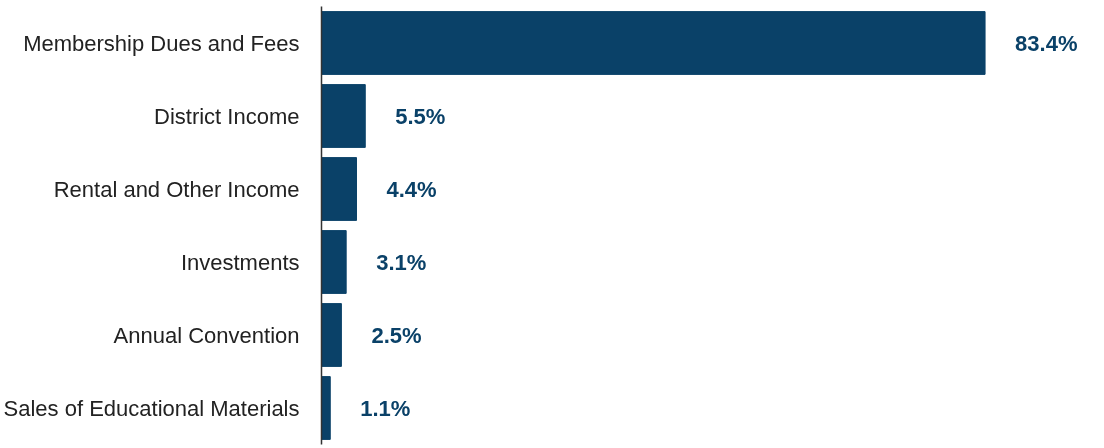 Image resolution: width=1104 pixels, height=448 pixels. What do you see at coordinates (240, 262) in the screenshot?
I see `y-tick-label: Investments` at bounding box center [240, 262].